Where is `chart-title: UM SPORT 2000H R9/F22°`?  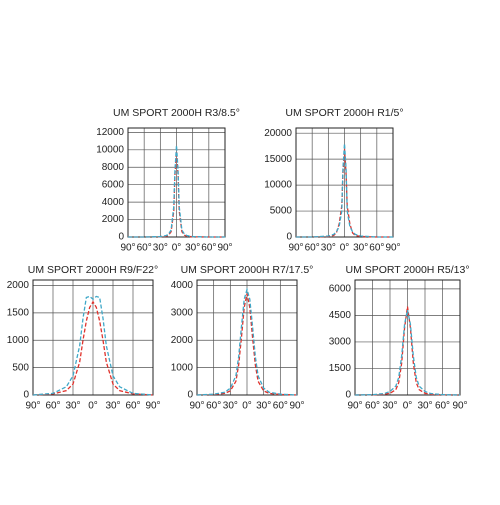 chart-title: UM SPORT 2000H R9/F22° is located at coordinates (93, 270).